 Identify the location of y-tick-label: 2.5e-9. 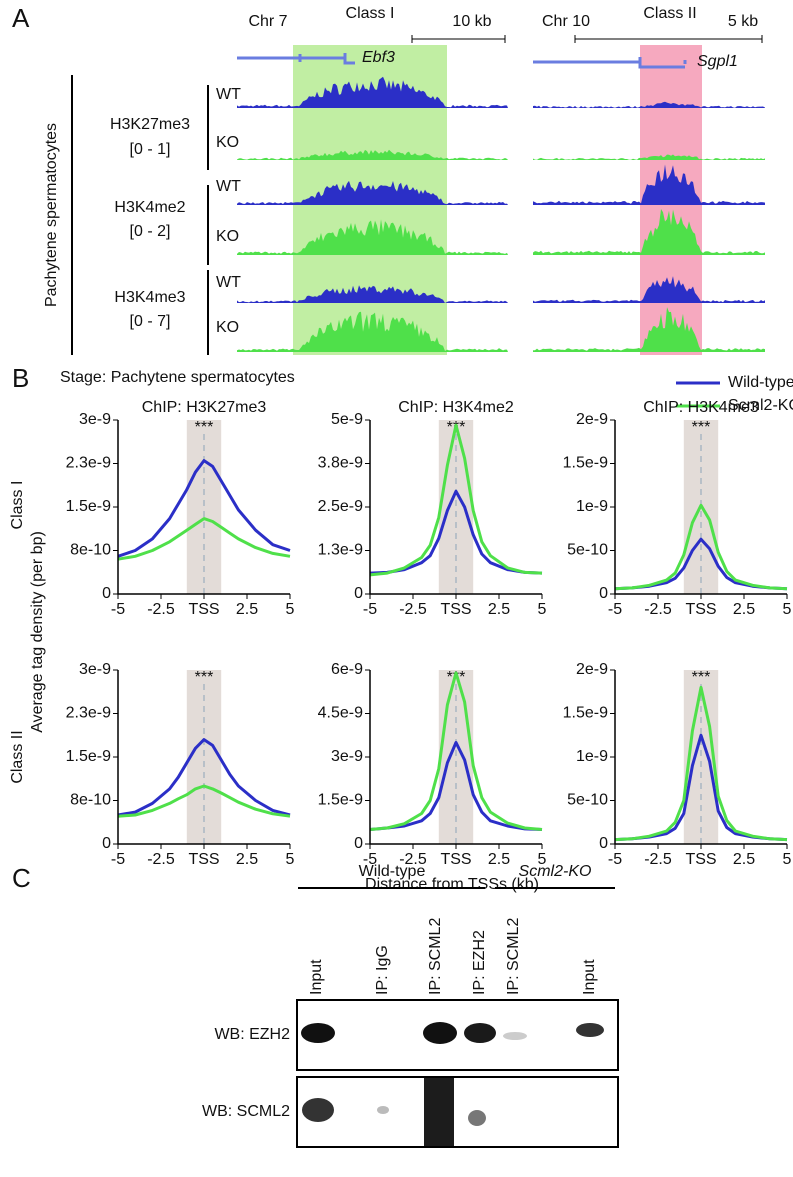
(340, 506).